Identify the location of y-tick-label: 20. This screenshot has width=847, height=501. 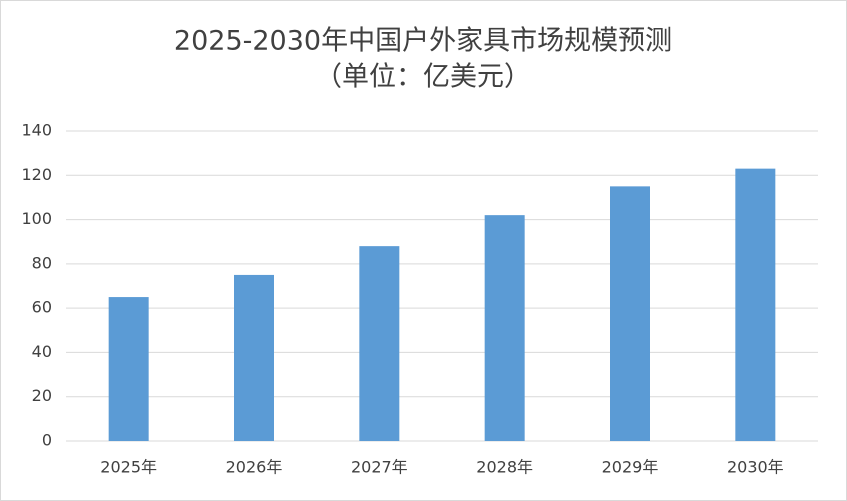
(42, 395).